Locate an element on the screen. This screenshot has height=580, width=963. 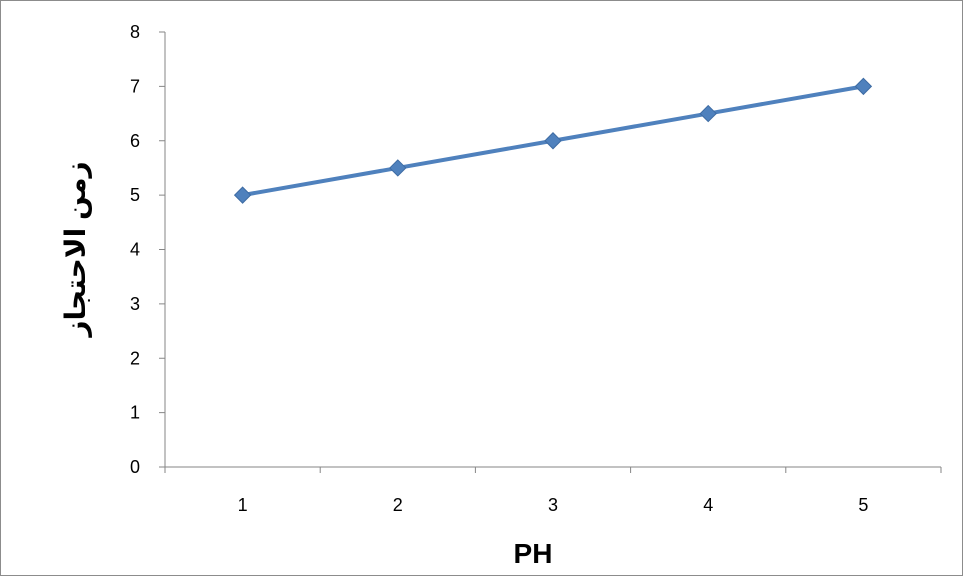
y-tick-label: 5 is located at coordinates (135, 195).